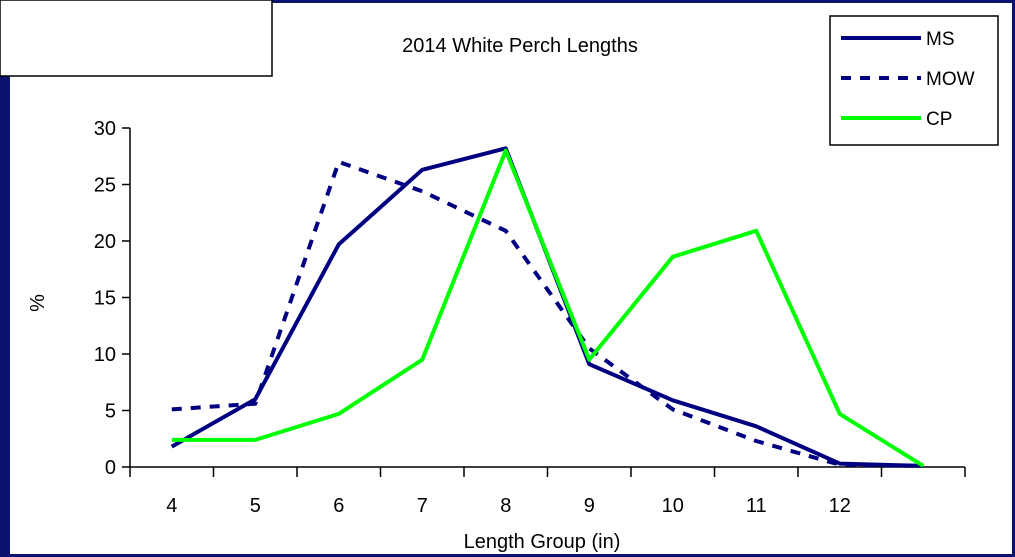 Image resolution: width=1015 pixels, height=557 pixels. What do you see at coordinates (255, 506) in the screenshot?
I see `x-tick-label: 5` at bounding box center [255, 506].